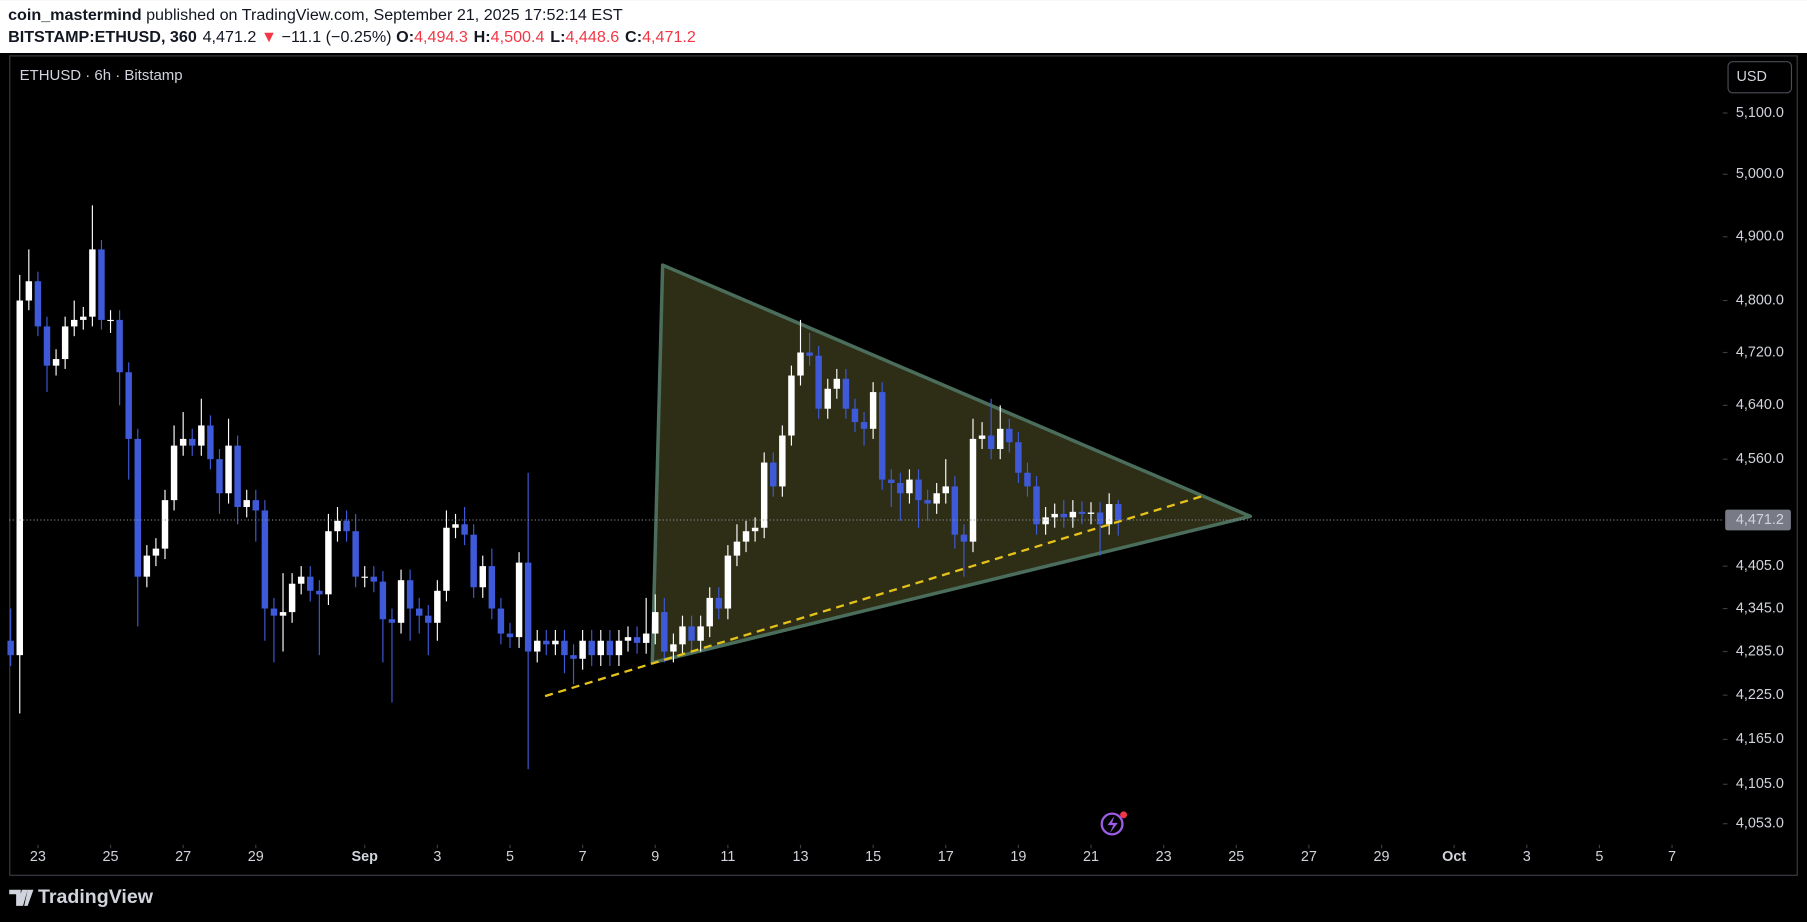 Image resolution: width=1807 pixels, height=922 pixels. Describe the element at coordinates (96, 897) in the screenshot. I see `brand: TradingView` at that location.